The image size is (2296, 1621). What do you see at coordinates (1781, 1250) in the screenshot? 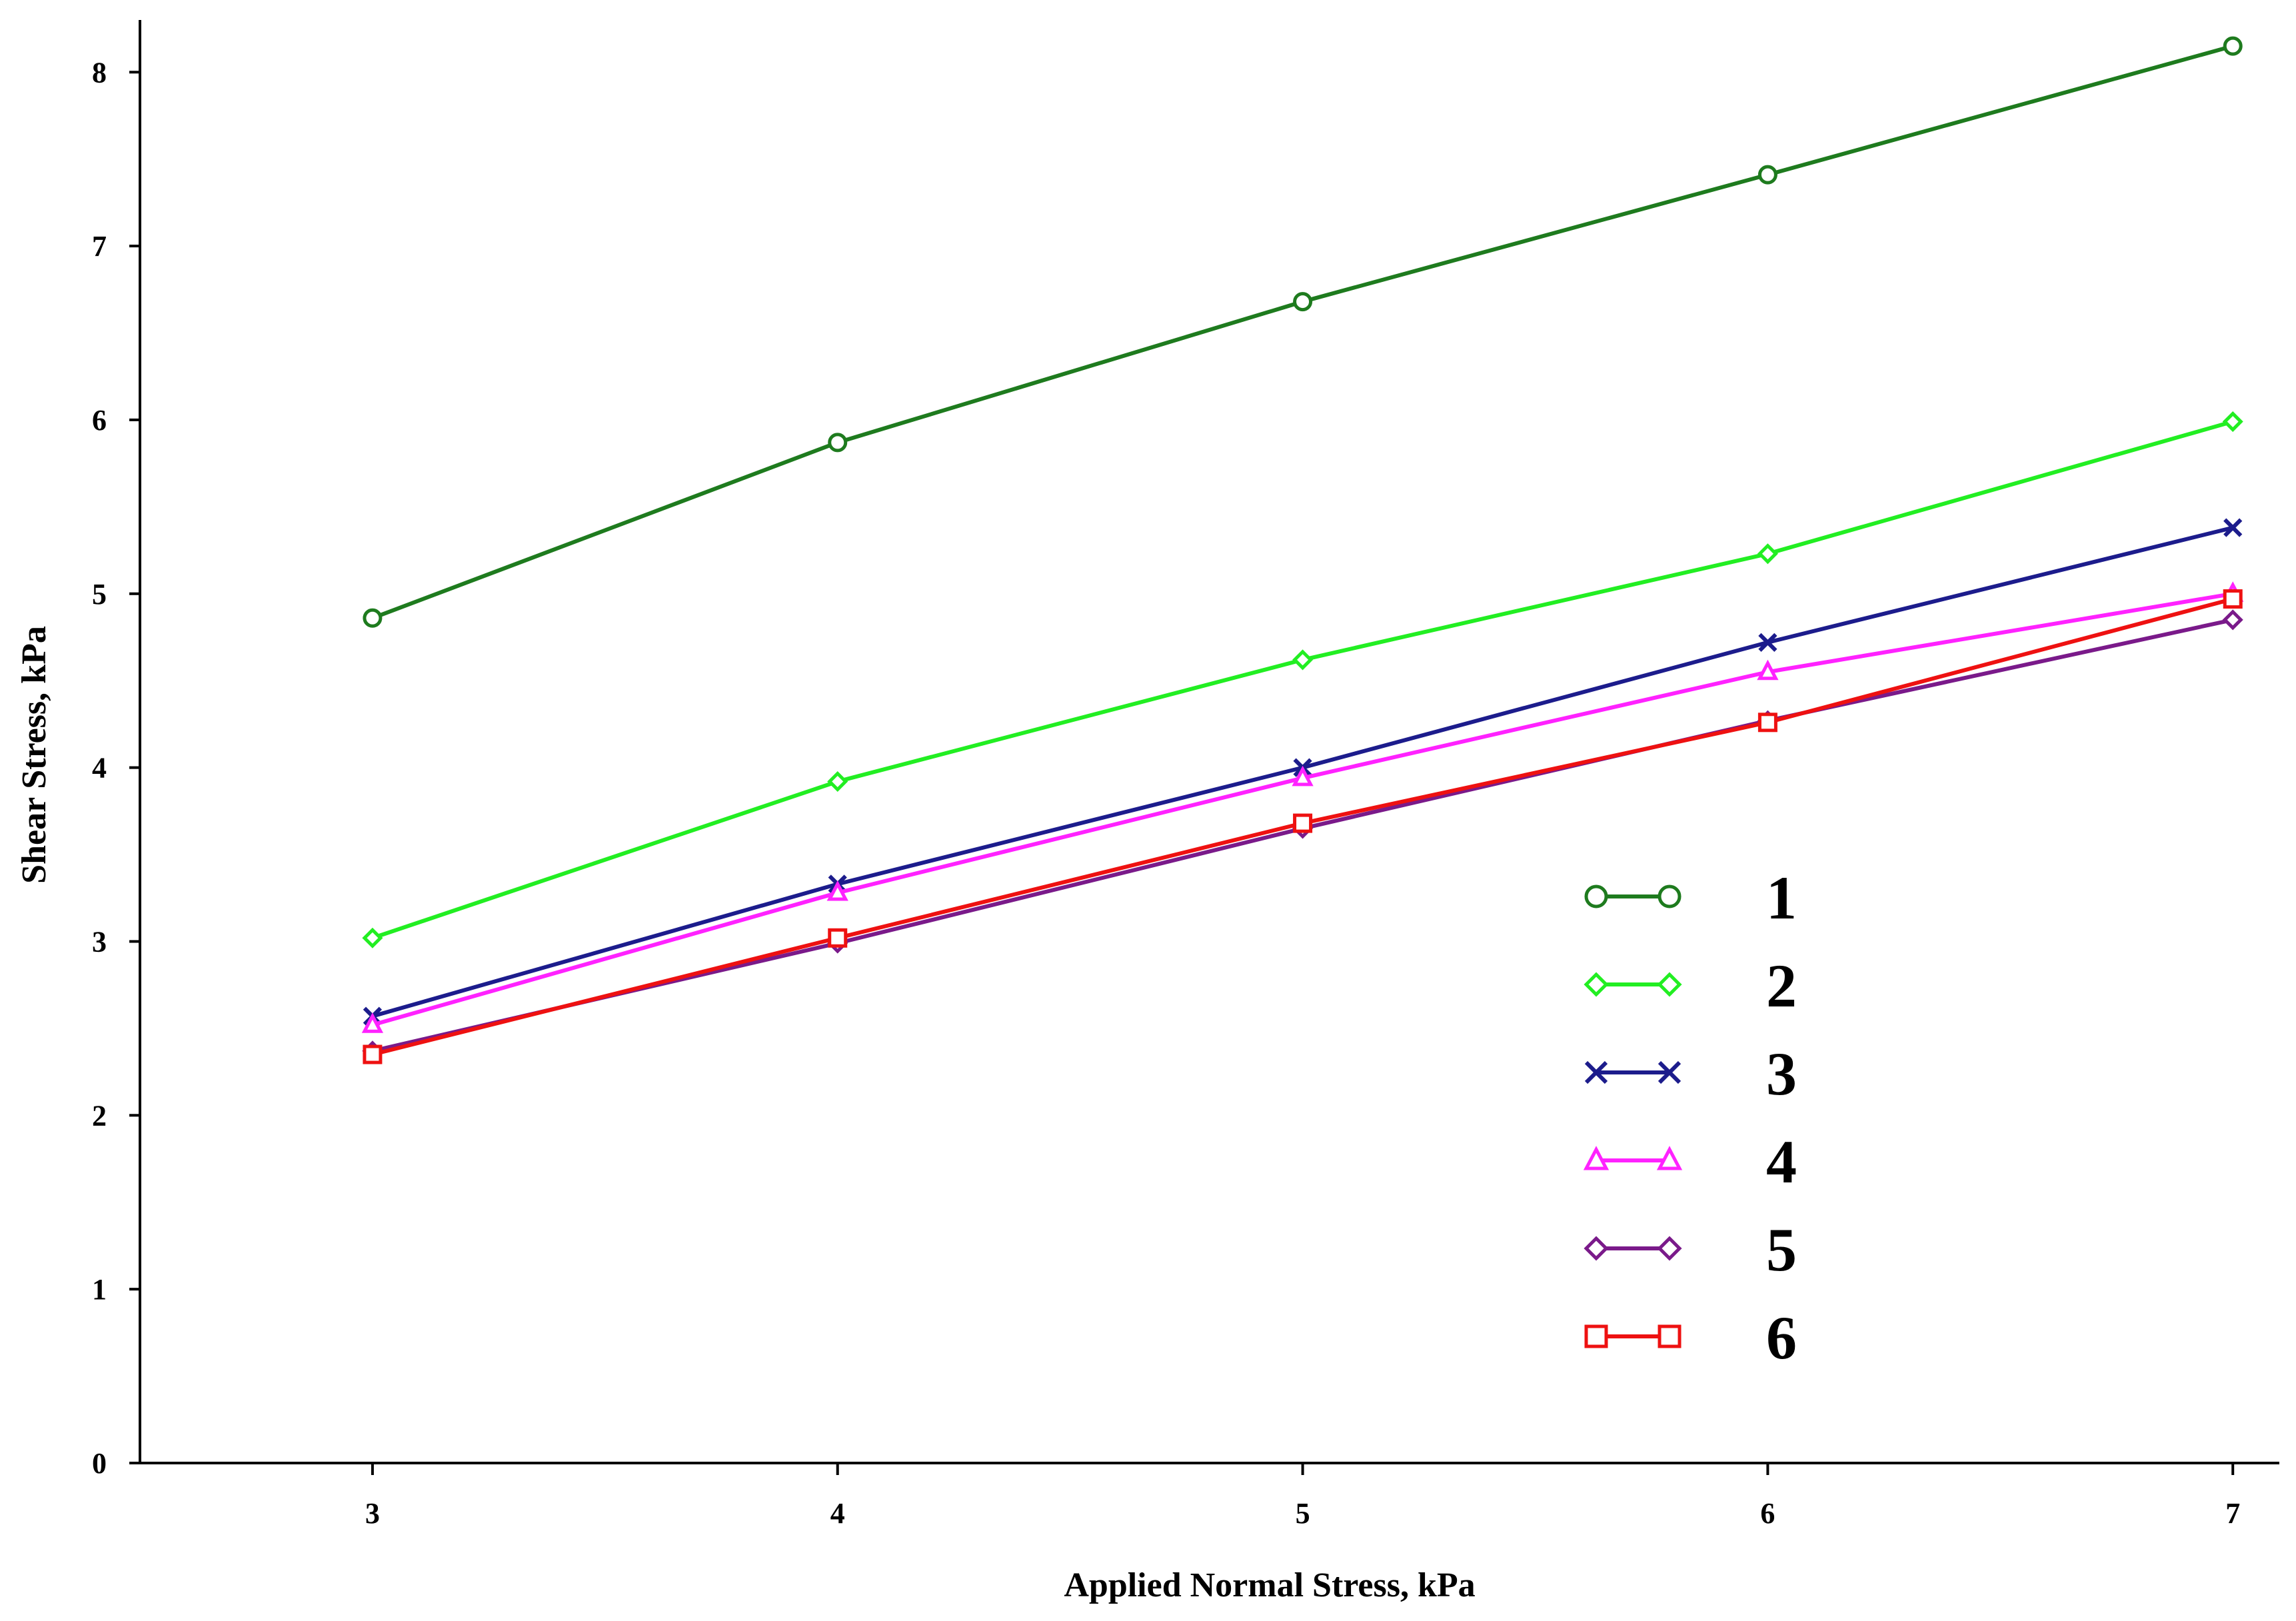
I see `legend-label: 5` at bounding box center [1781, 1250].